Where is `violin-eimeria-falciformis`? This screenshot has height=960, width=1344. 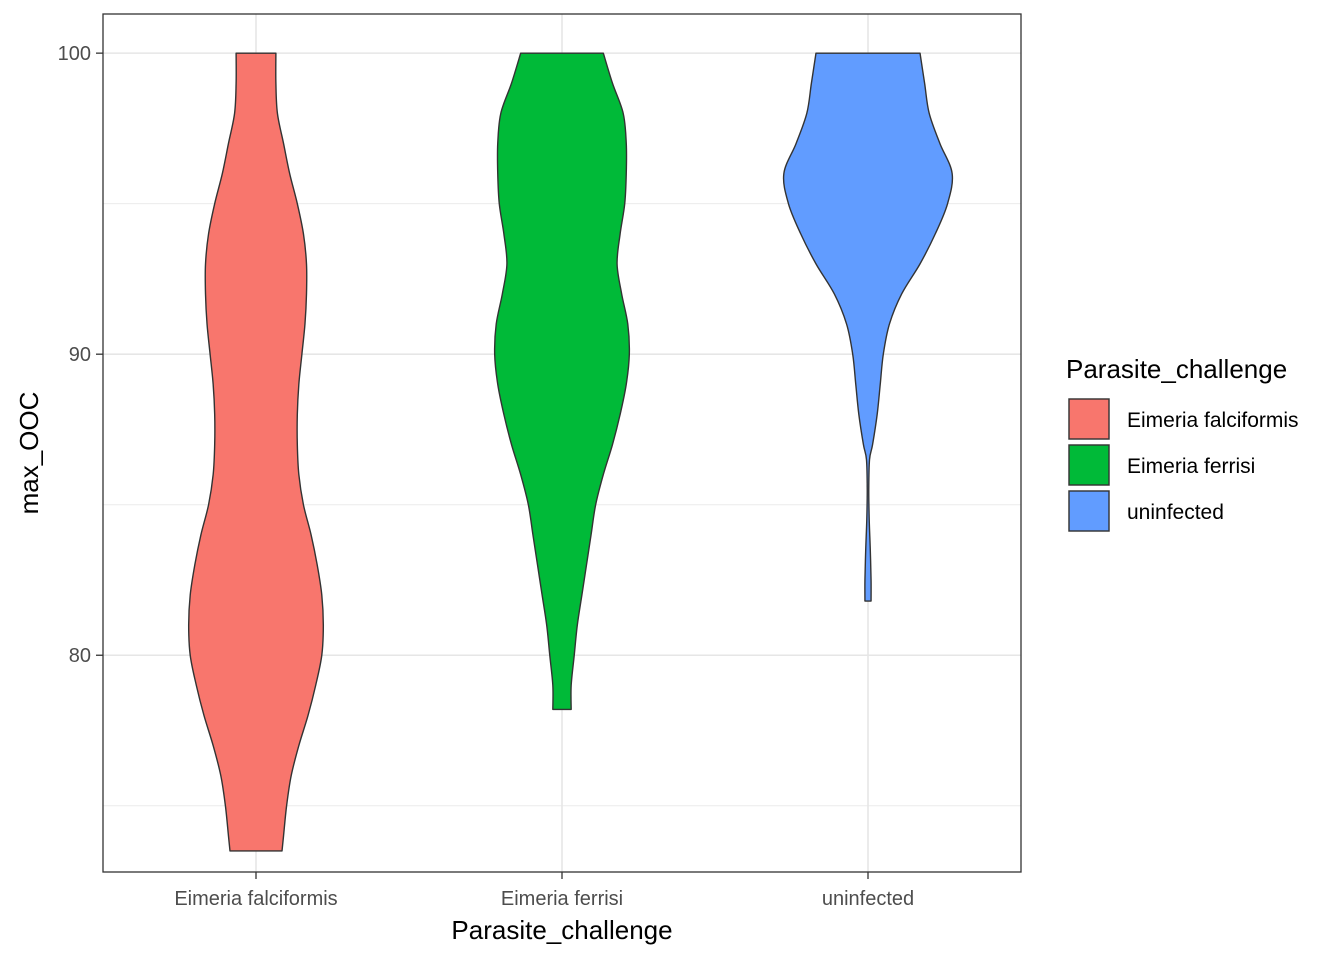
violin-eimeria-falciformis is located at coordinates (256, 452).